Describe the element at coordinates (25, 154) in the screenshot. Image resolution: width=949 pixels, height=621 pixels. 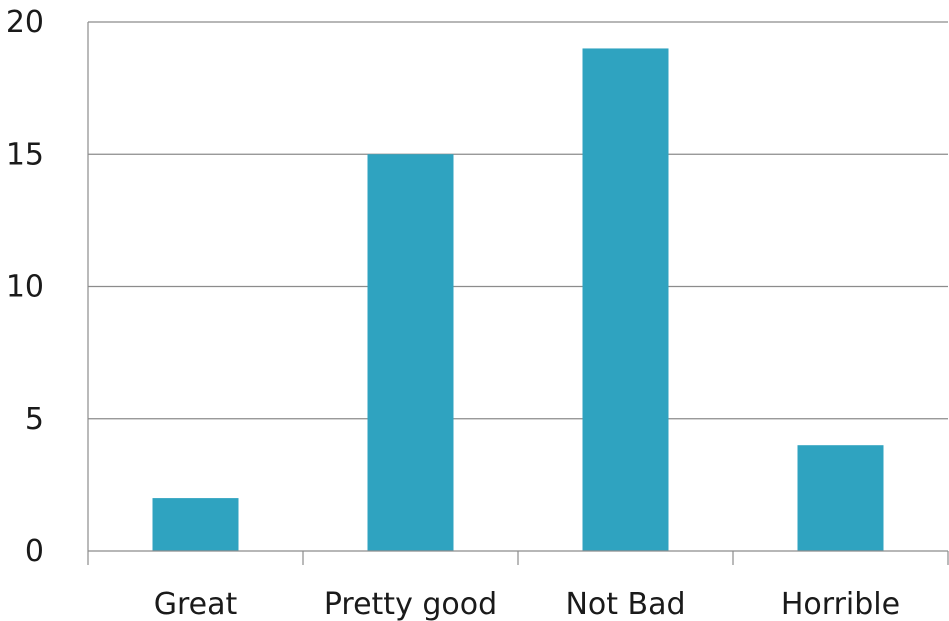
I see `y-tick-label: 15` at that location.